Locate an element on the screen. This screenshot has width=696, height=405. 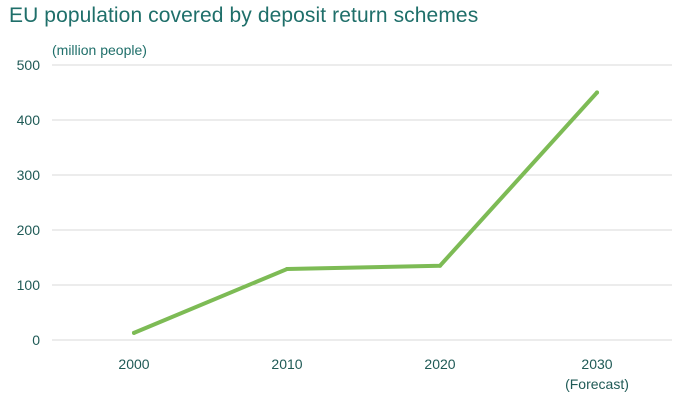
y-tick-label: 300 is located at coordinates (29, 175).